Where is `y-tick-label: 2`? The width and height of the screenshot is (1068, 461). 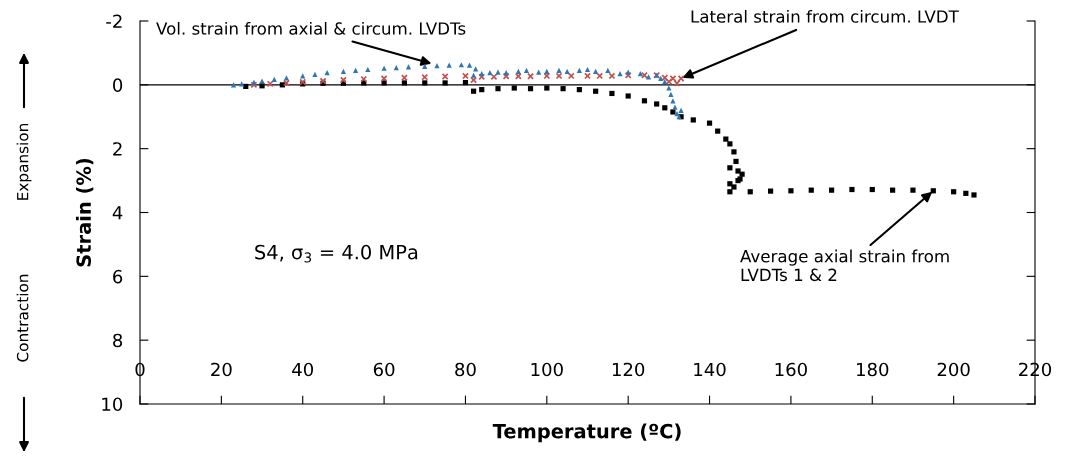
y-tick-label: 2 is located at coordinates (117, 149).